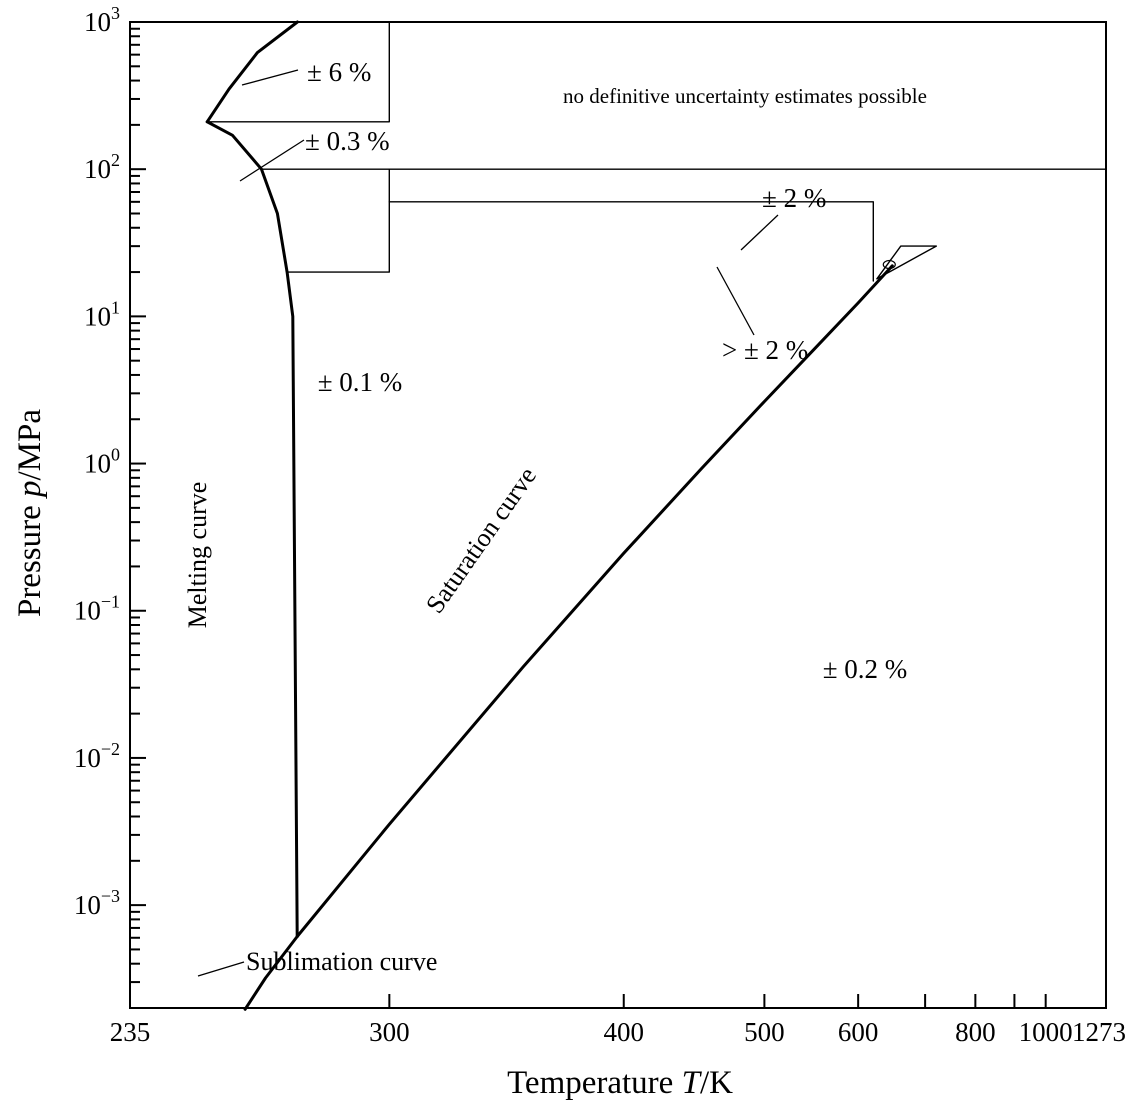 The height and width of the screenshot is (1104, 1139). What do you see at coordinates (764, 1032) in the screenshot?
I see `x-tick-label-500: 500` at bounding box center [764, 1032].